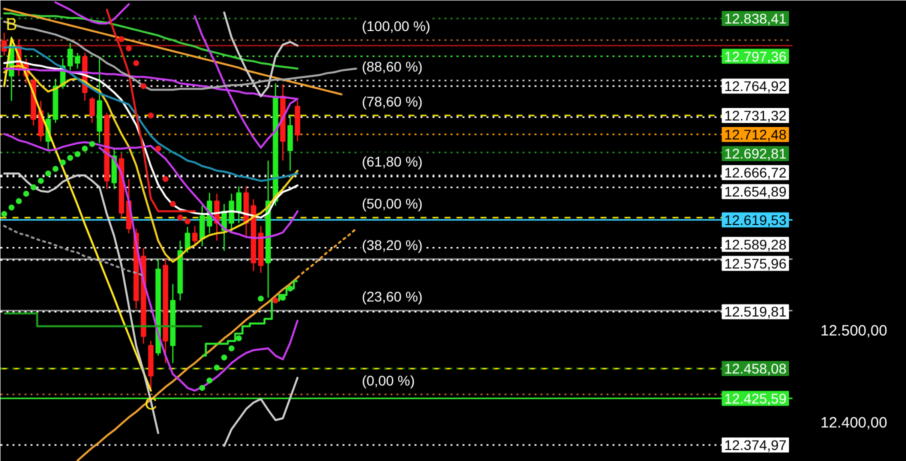 This screenshot has height=461, width=906. What do you see at coordinates (755, 172) in the screenshot?
I see `ref-line-label: 12.666,72` at bounding box center [755, 172].